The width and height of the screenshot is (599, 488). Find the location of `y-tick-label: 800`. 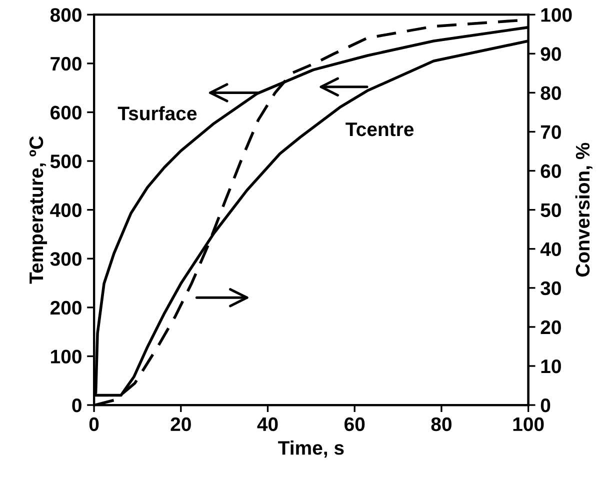

y-tick-label: 800 is located at coordinates (66, 15).